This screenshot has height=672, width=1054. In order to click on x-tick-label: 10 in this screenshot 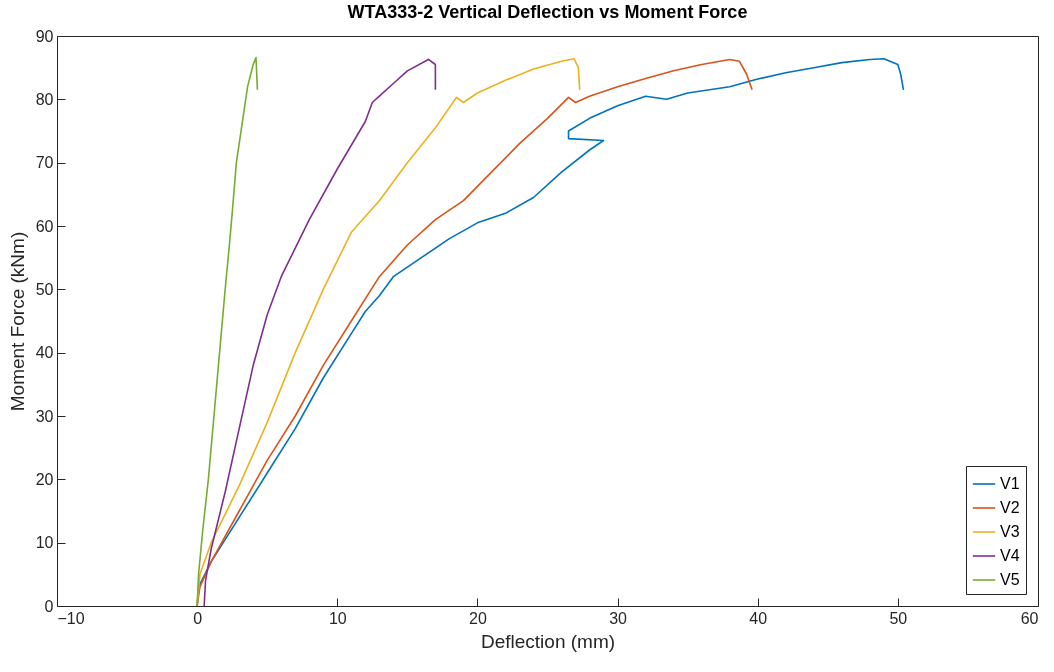, I will do `click(337, 618)`.